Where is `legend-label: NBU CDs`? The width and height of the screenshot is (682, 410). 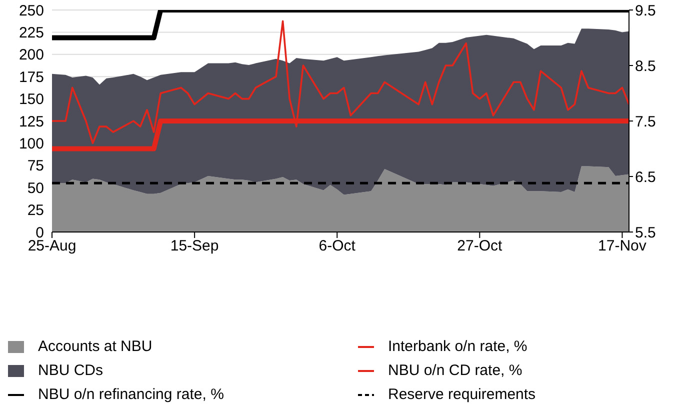
legend-label: NBU CDs is located at coordinates (71, 370).